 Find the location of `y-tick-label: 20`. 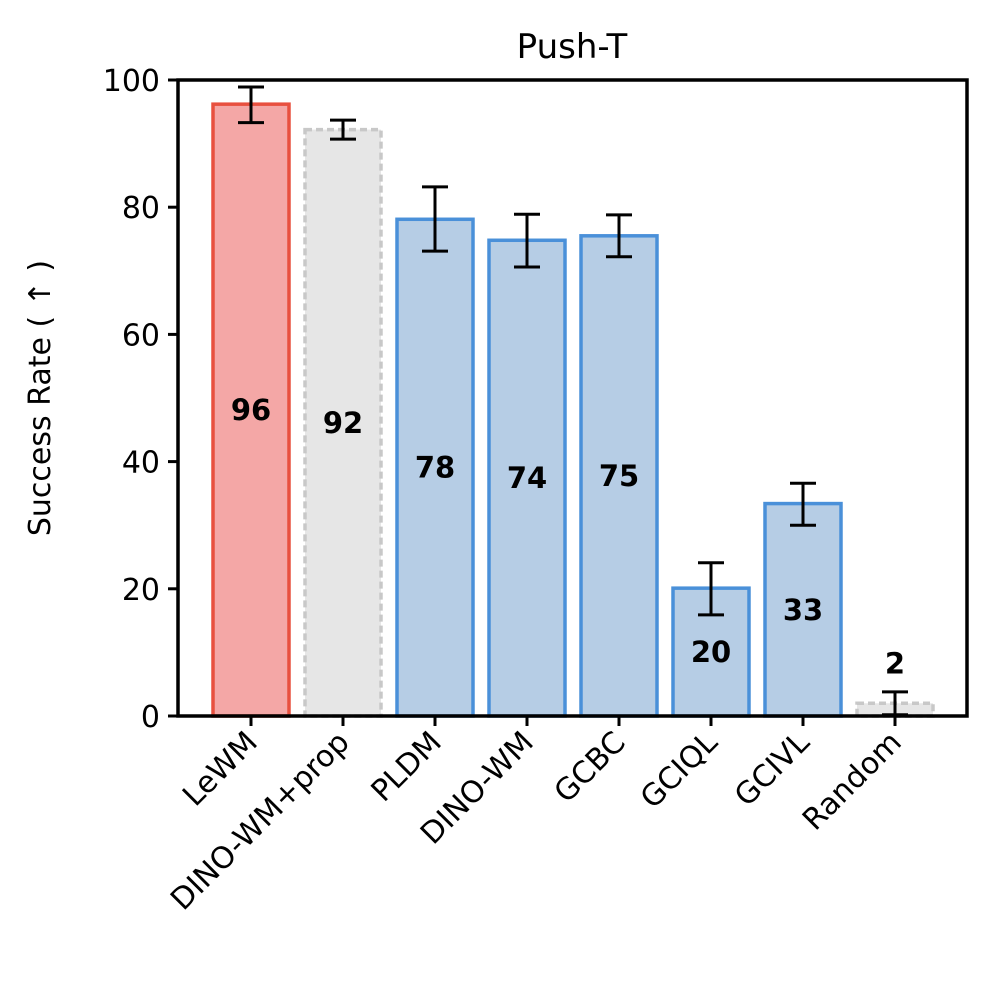

y-tick-label: 20 is located at coordinates (141, 590).